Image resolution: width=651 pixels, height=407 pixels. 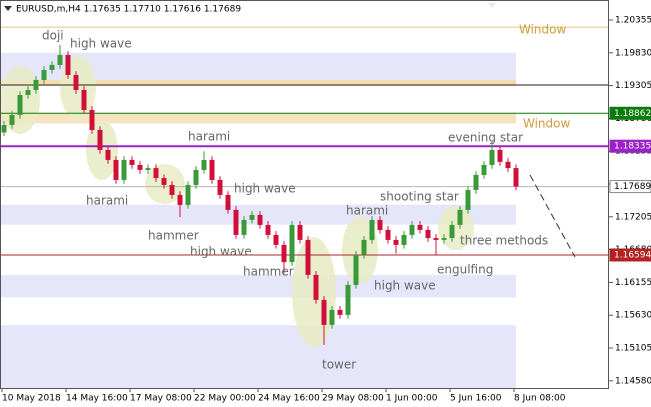 What do you see at coordinates (412, 399) in the screenshot?
I see `x-tick-label: 1 Jun 00:00` at bounding box center [412, 399].